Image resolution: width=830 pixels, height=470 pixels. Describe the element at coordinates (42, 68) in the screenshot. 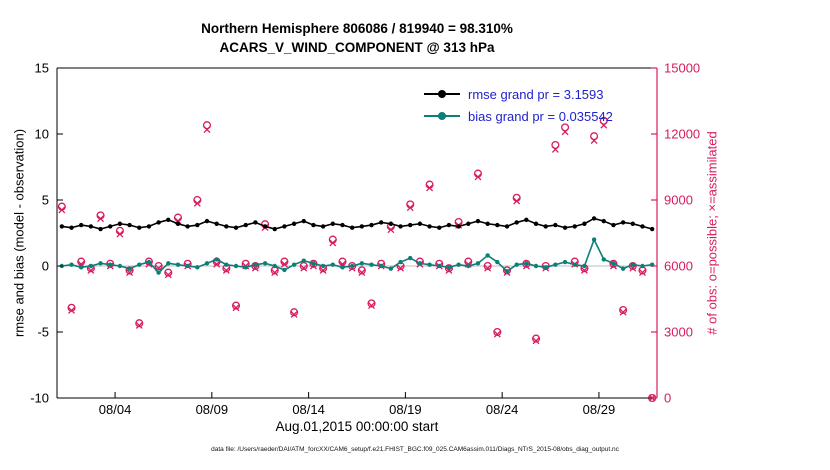

I see `svg-text: 15` at that location.